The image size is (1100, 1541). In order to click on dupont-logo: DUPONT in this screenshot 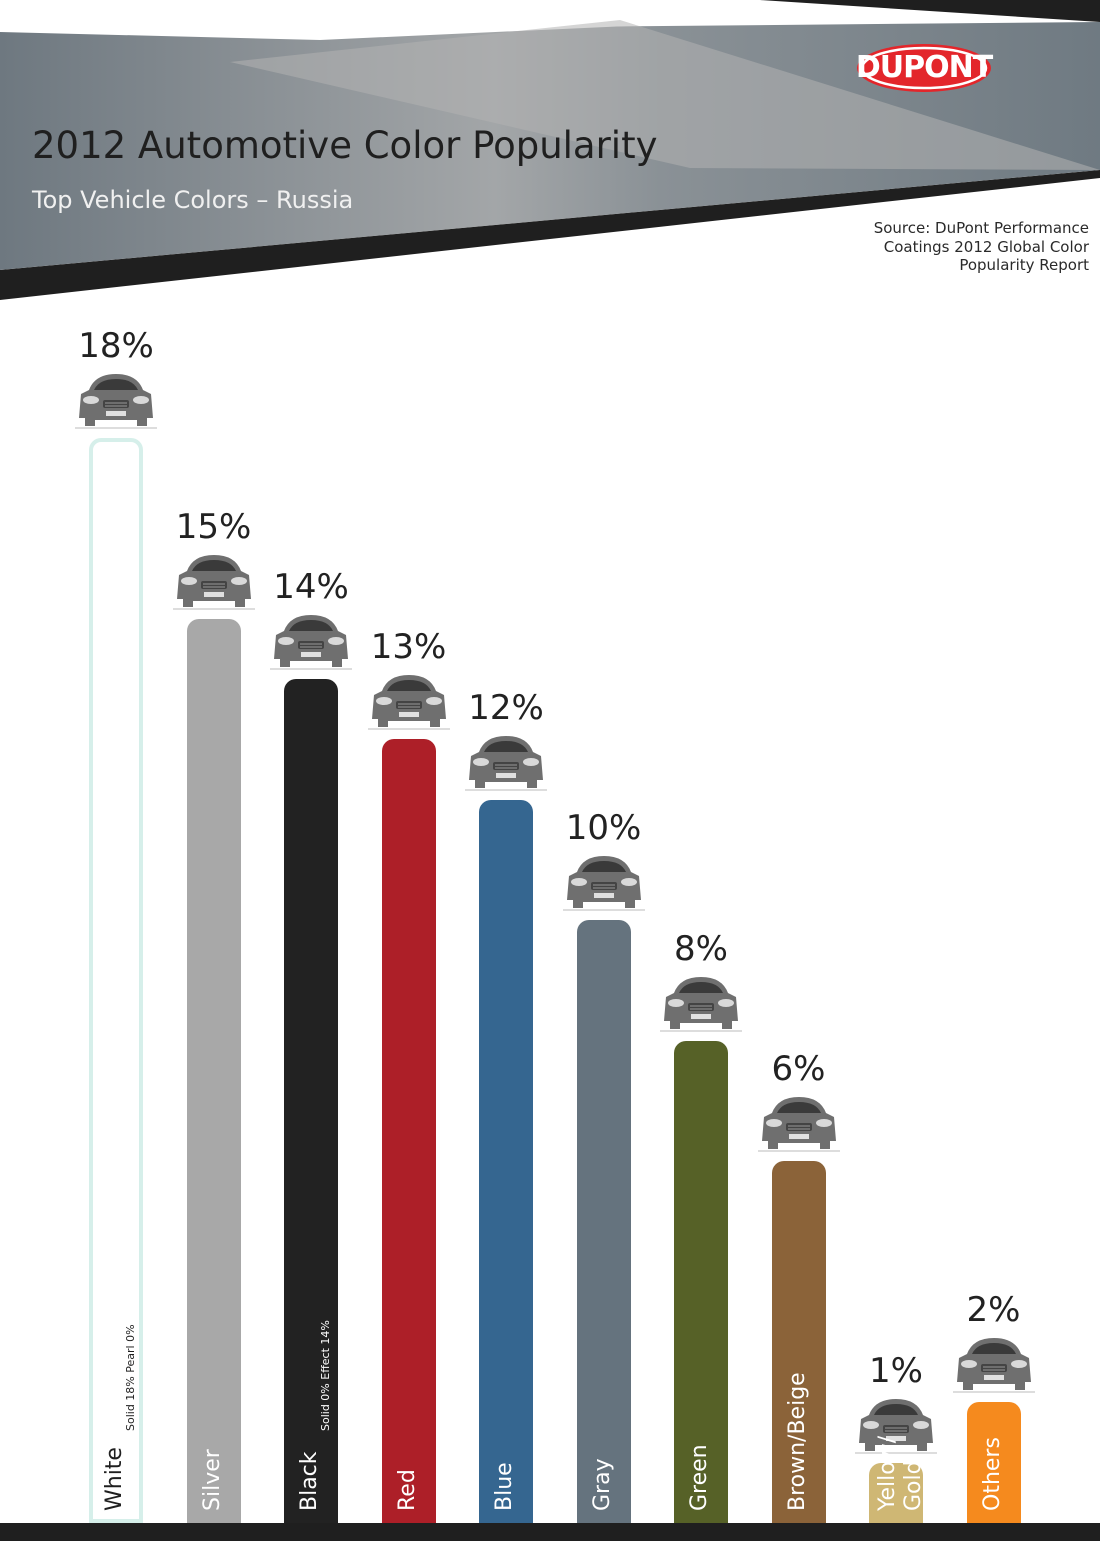, I will do `click(924, 68)`.